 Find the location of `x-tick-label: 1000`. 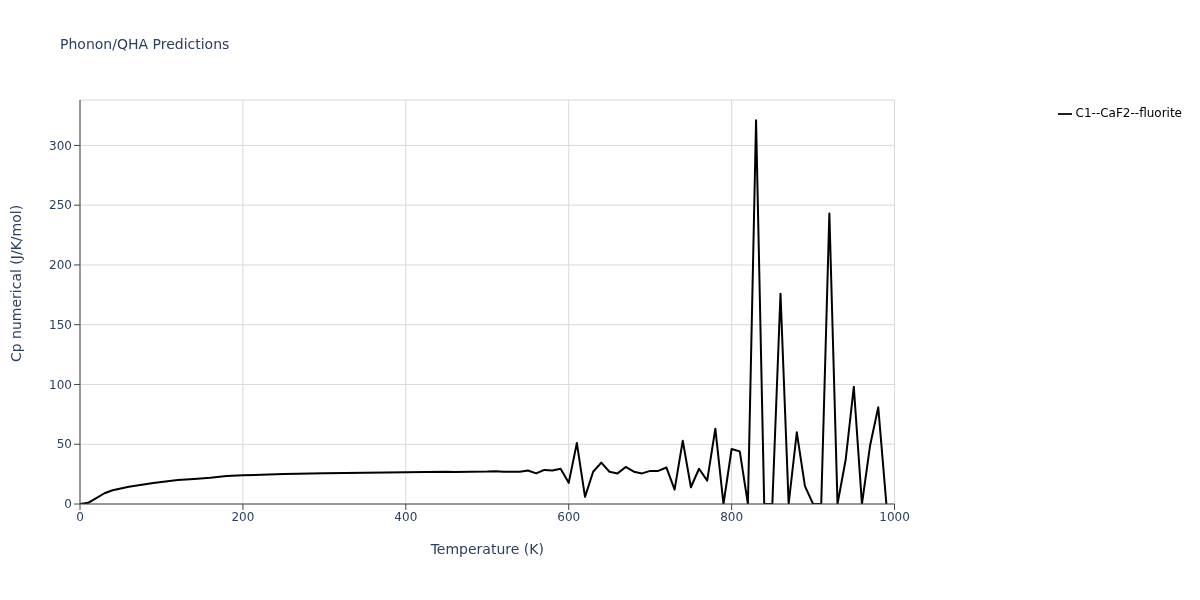

x-tick-label: 1000 is located at coordinates (894, 516).